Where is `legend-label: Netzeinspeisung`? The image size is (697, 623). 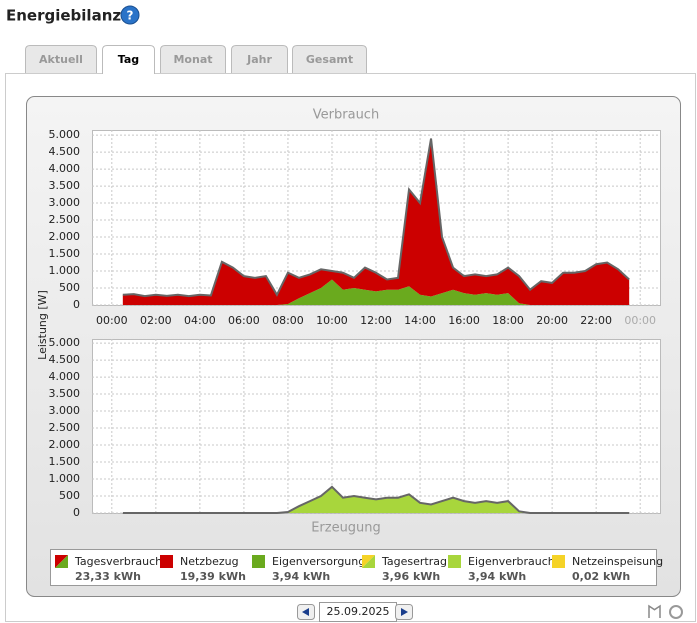 legend-label: Netzeinspeisung is located at coordinates (617, 561).